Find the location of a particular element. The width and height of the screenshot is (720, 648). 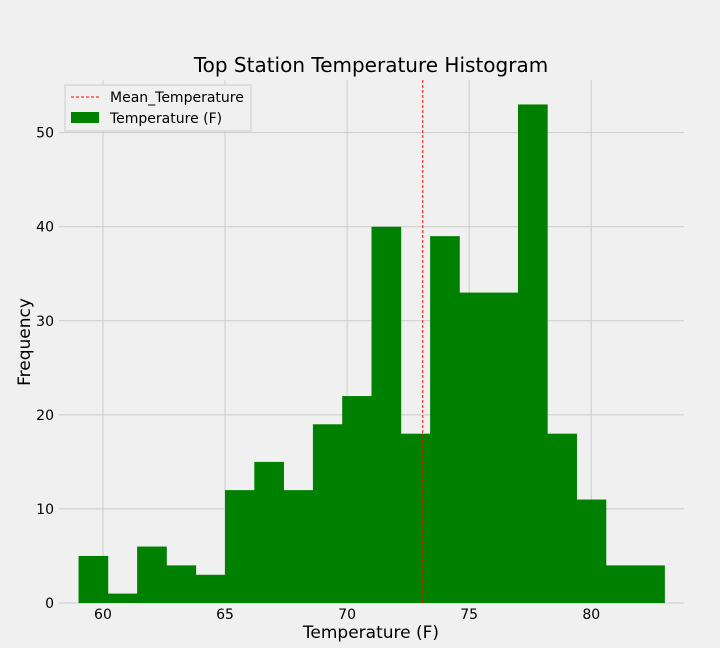

x-tick-label: 65 is located at coordinates (225, 615).